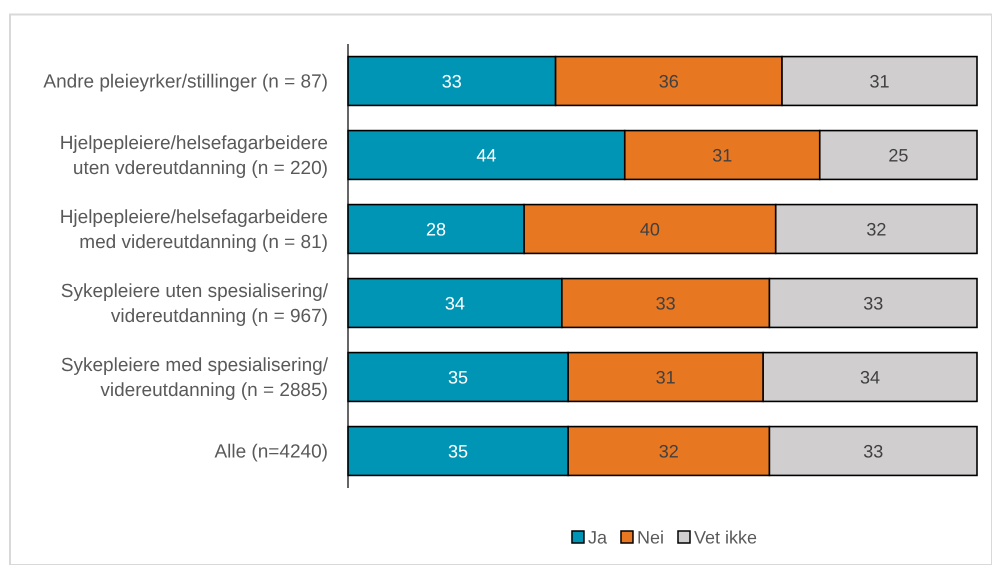  I want to click on data-label: 28, so click(436, 229).